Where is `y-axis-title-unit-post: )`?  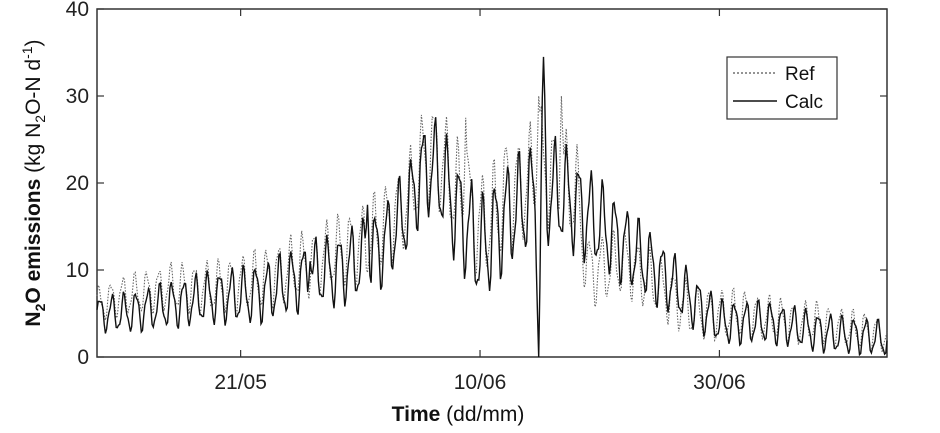
y-axis-title-unit-post: ) is located at coordinates (33, 42).